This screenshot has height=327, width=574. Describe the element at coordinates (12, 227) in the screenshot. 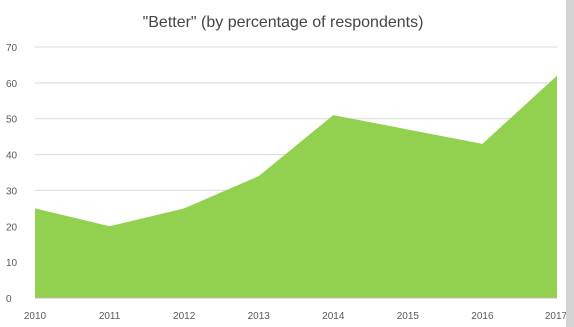

I see `y-tick-label: 20` at that location.